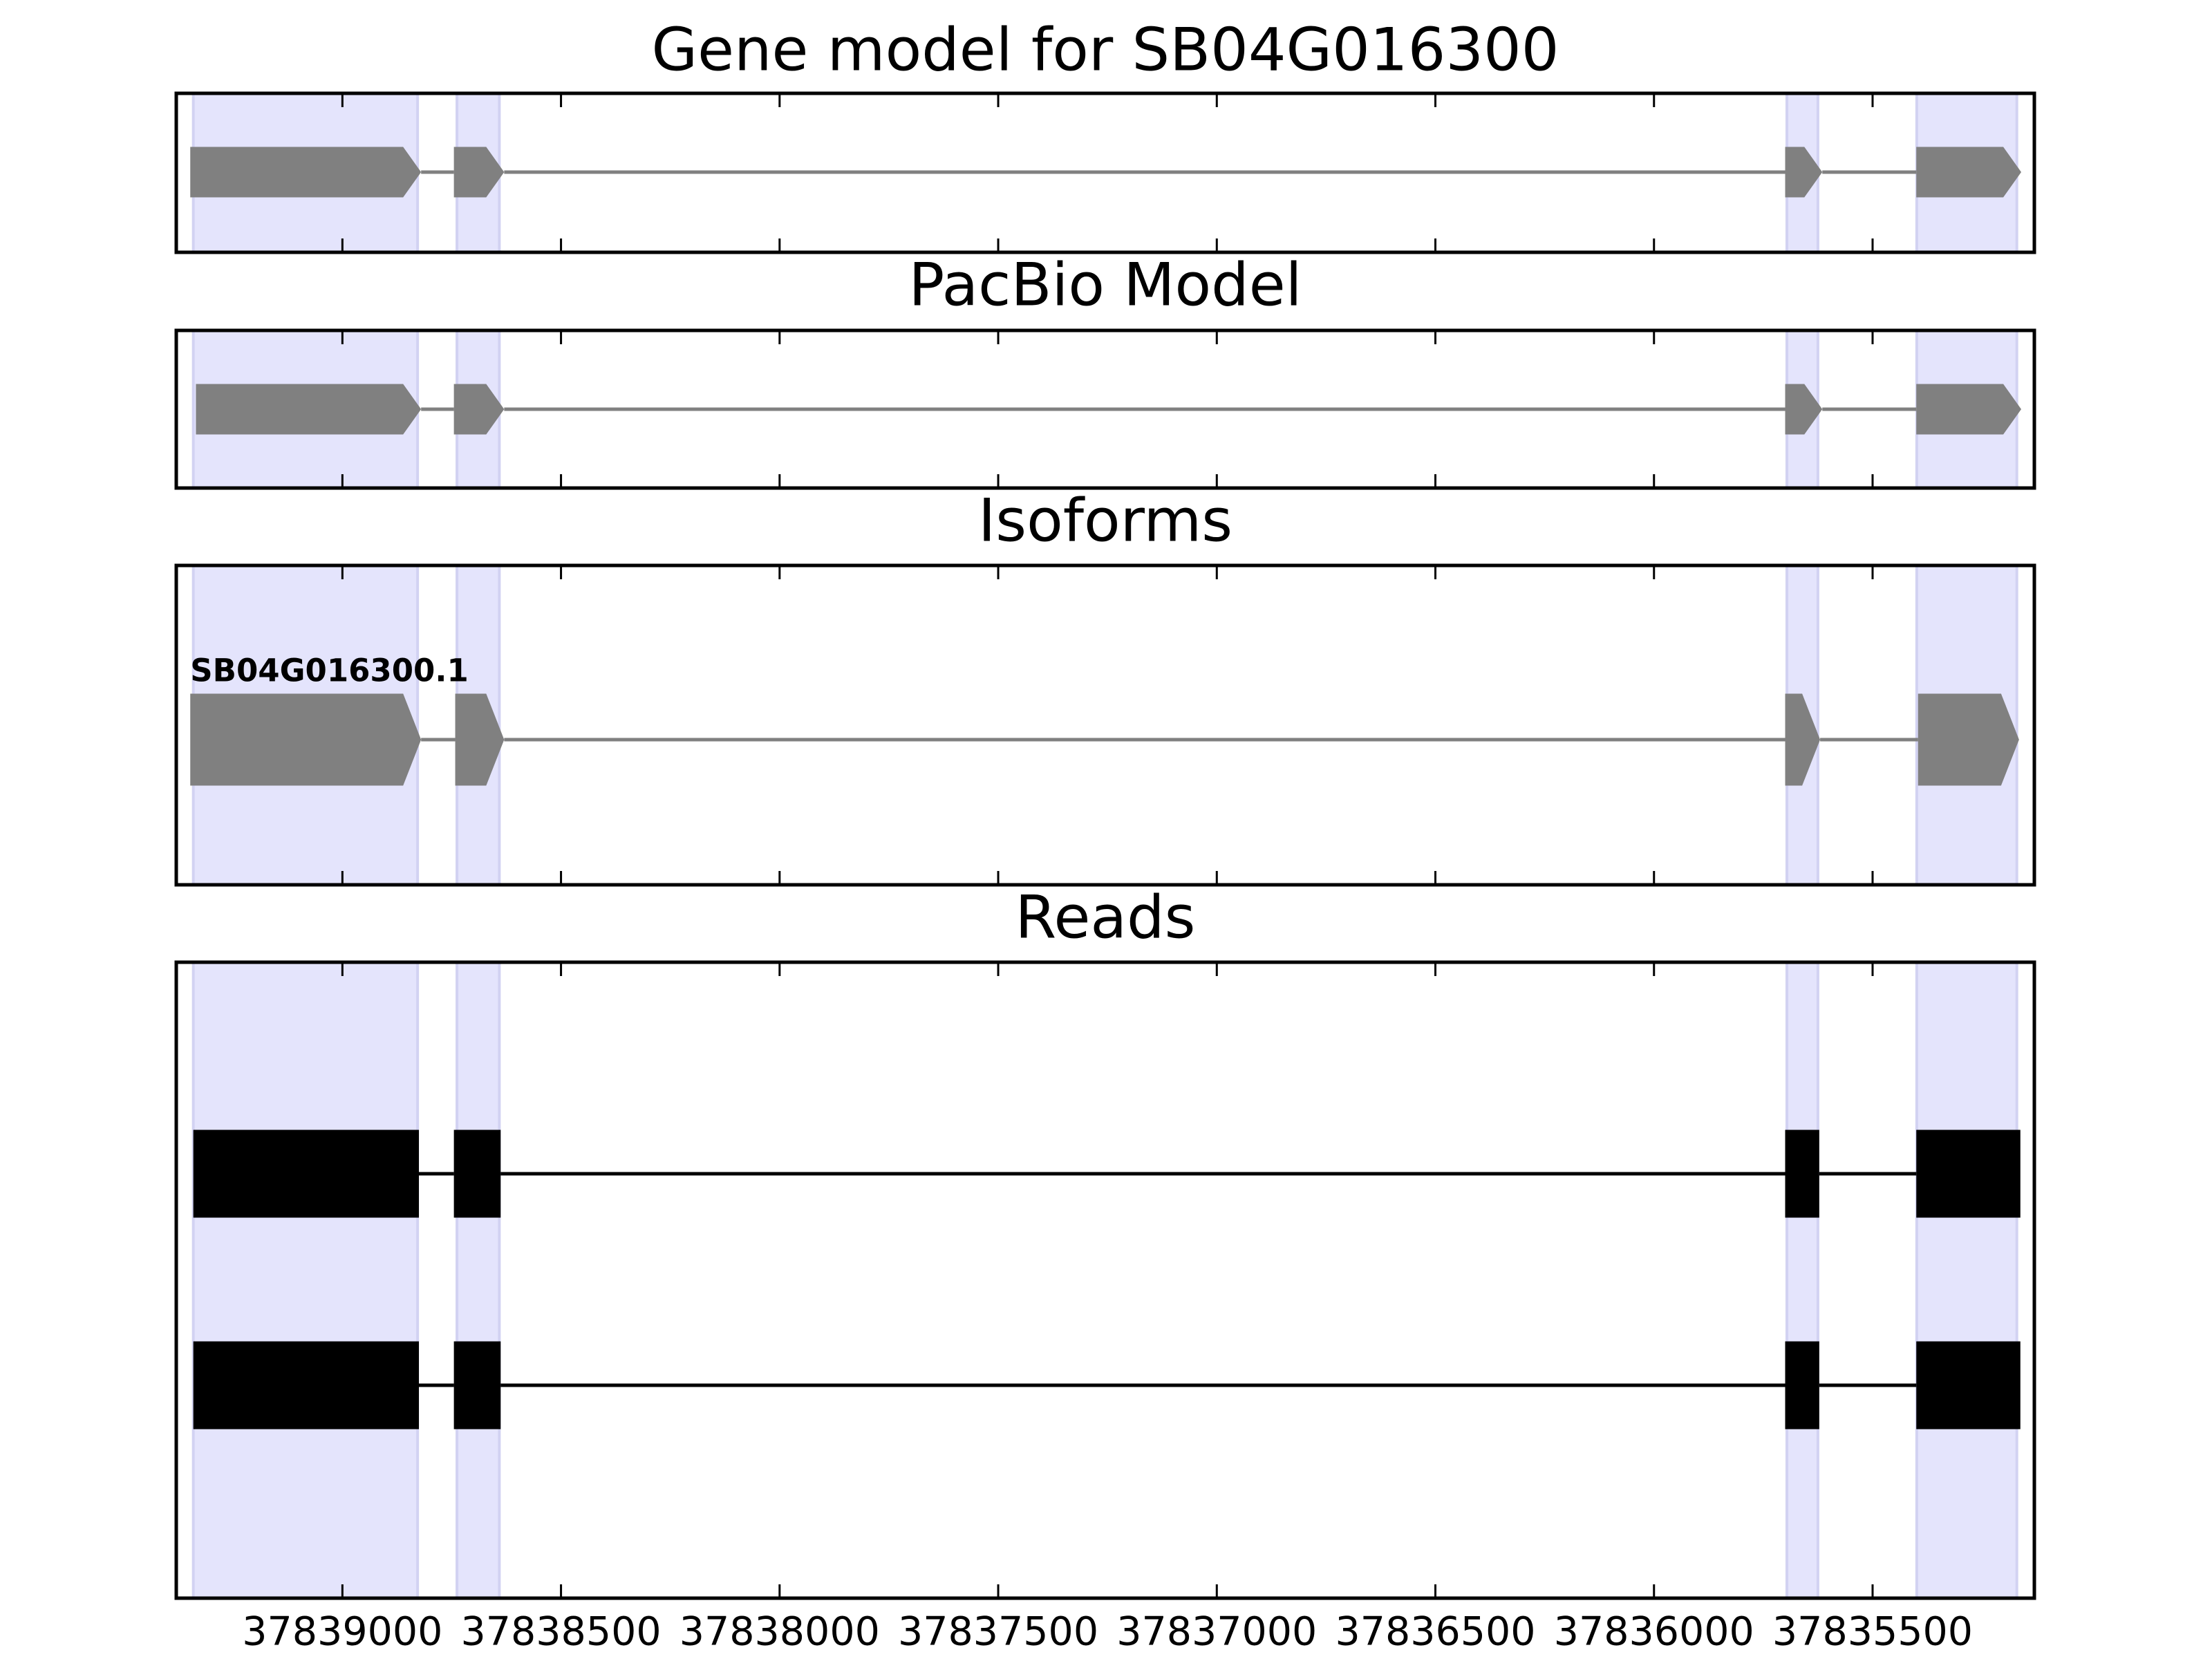 The width and height of the screenshot is (2212, 1659). I want to click on panel-title: Reads, so click(1105, 917).